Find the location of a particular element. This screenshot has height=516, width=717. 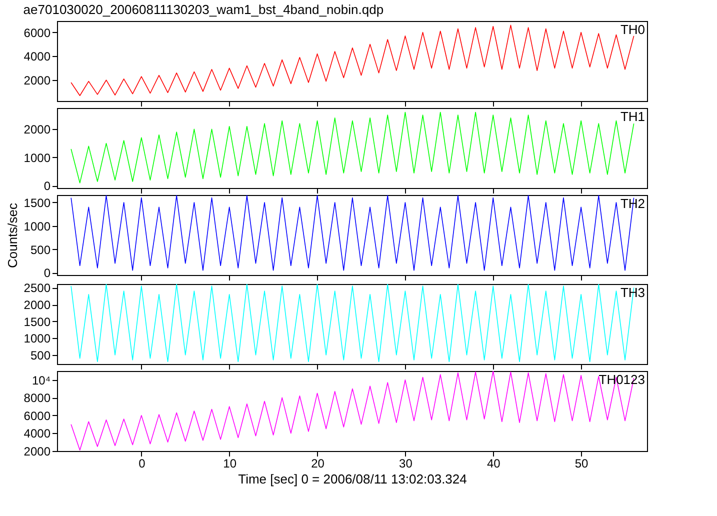

x-tick-label: 40 is located at coordinates (493, 463).